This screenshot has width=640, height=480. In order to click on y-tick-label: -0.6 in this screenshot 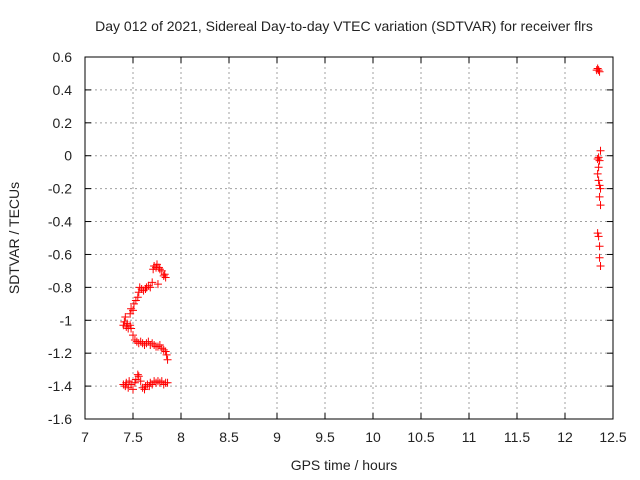, I will do `click(60, 254)`.